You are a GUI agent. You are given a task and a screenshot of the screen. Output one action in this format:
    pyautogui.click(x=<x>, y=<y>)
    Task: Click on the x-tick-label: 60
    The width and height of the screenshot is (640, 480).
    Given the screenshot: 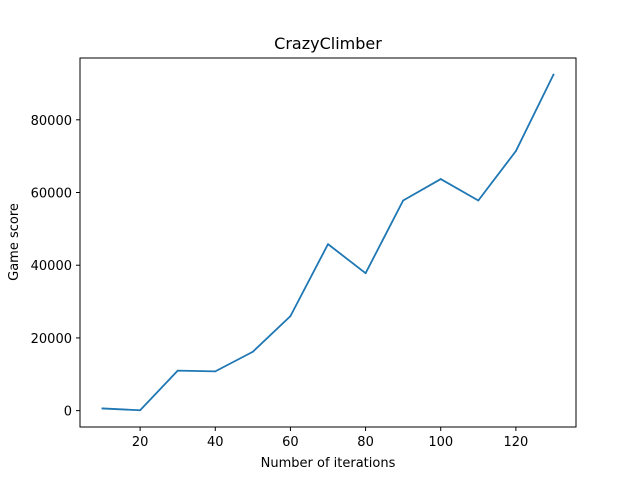 What is the action you would take?
    pyautogui.click(x=290, y=442)
    